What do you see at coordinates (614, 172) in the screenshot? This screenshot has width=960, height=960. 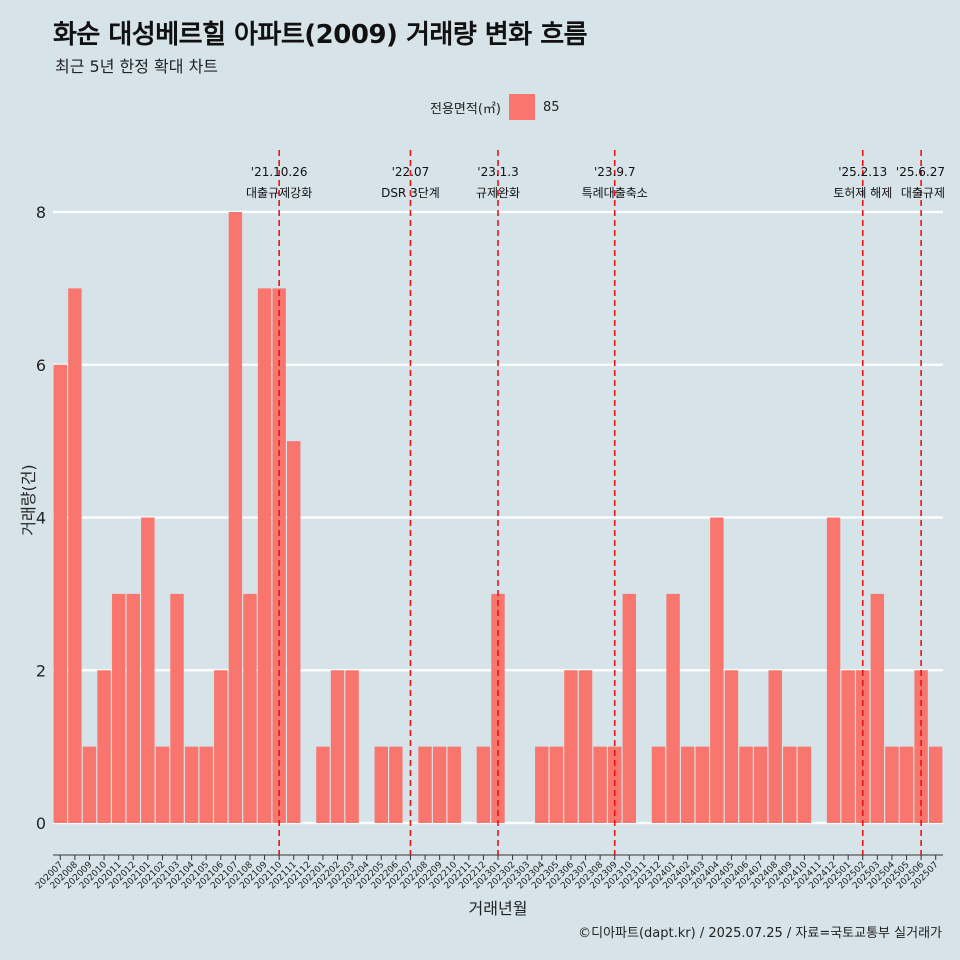 I see `event-date-label: '23.9.7` at bounding box center [614, 172].